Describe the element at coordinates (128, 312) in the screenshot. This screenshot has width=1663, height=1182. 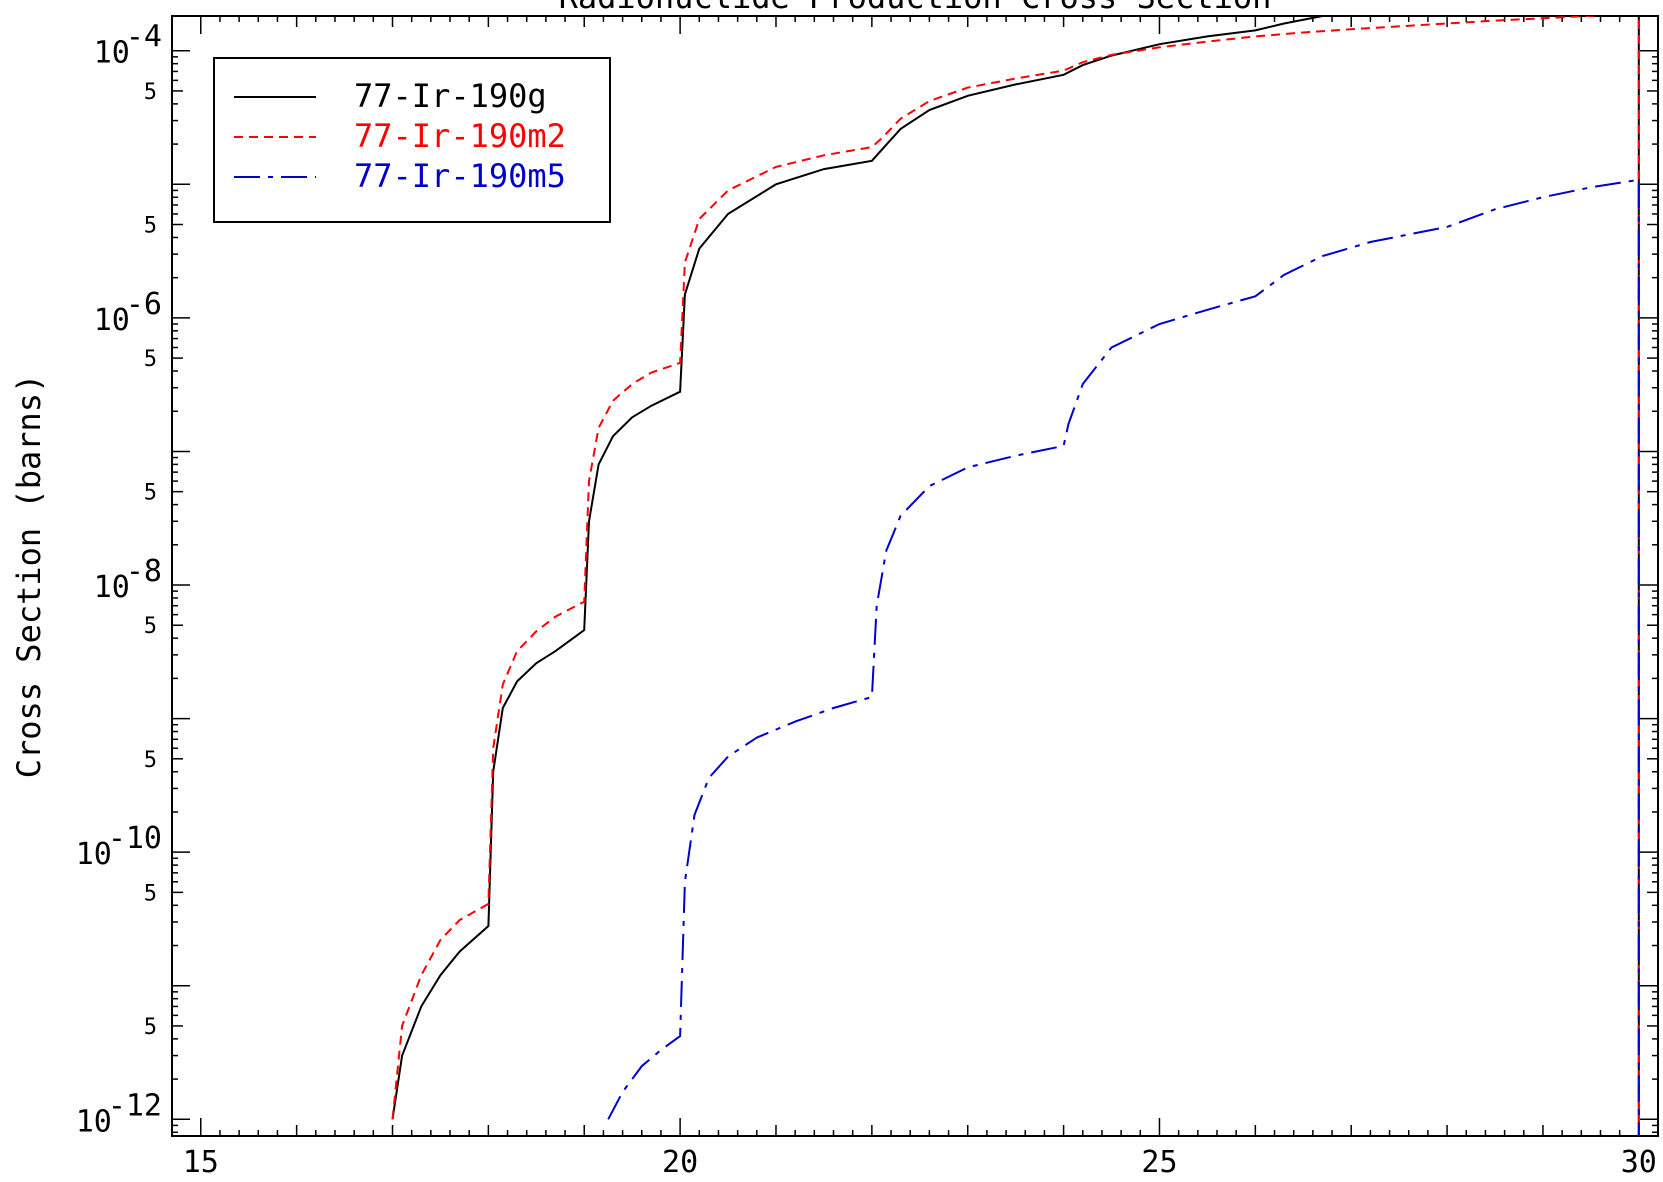
I see `y-tick-label: 10⁻⁶` at that location.